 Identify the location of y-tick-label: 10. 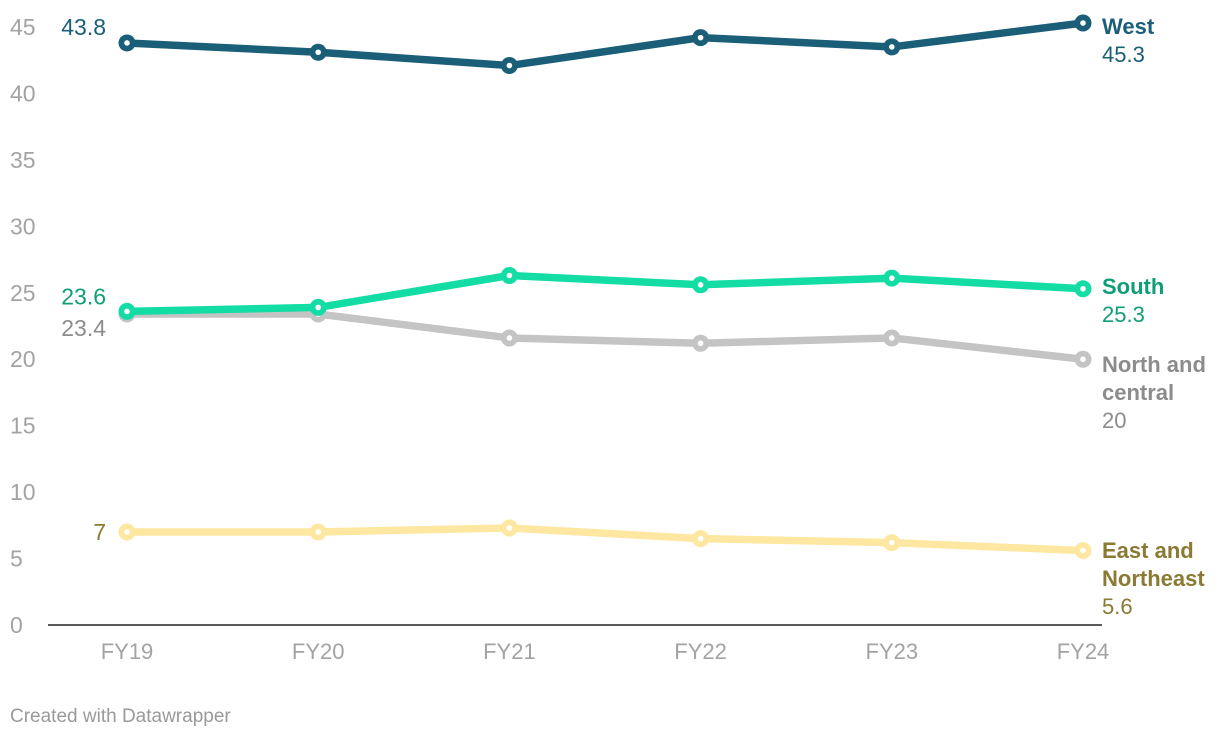
(23, 492).